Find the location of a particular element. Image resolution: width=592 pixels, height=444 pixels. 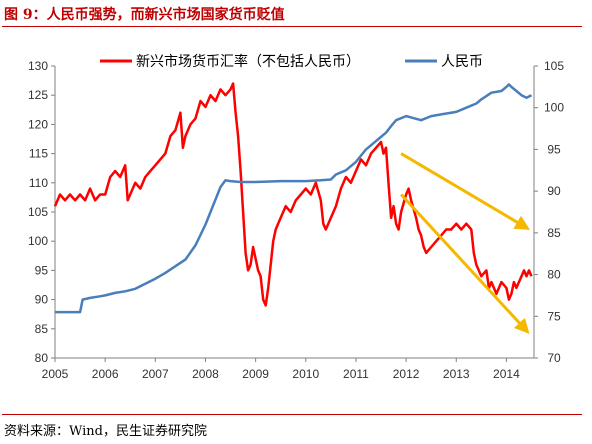

x-tick-label: 2008 is located at coordinates (205, 374).